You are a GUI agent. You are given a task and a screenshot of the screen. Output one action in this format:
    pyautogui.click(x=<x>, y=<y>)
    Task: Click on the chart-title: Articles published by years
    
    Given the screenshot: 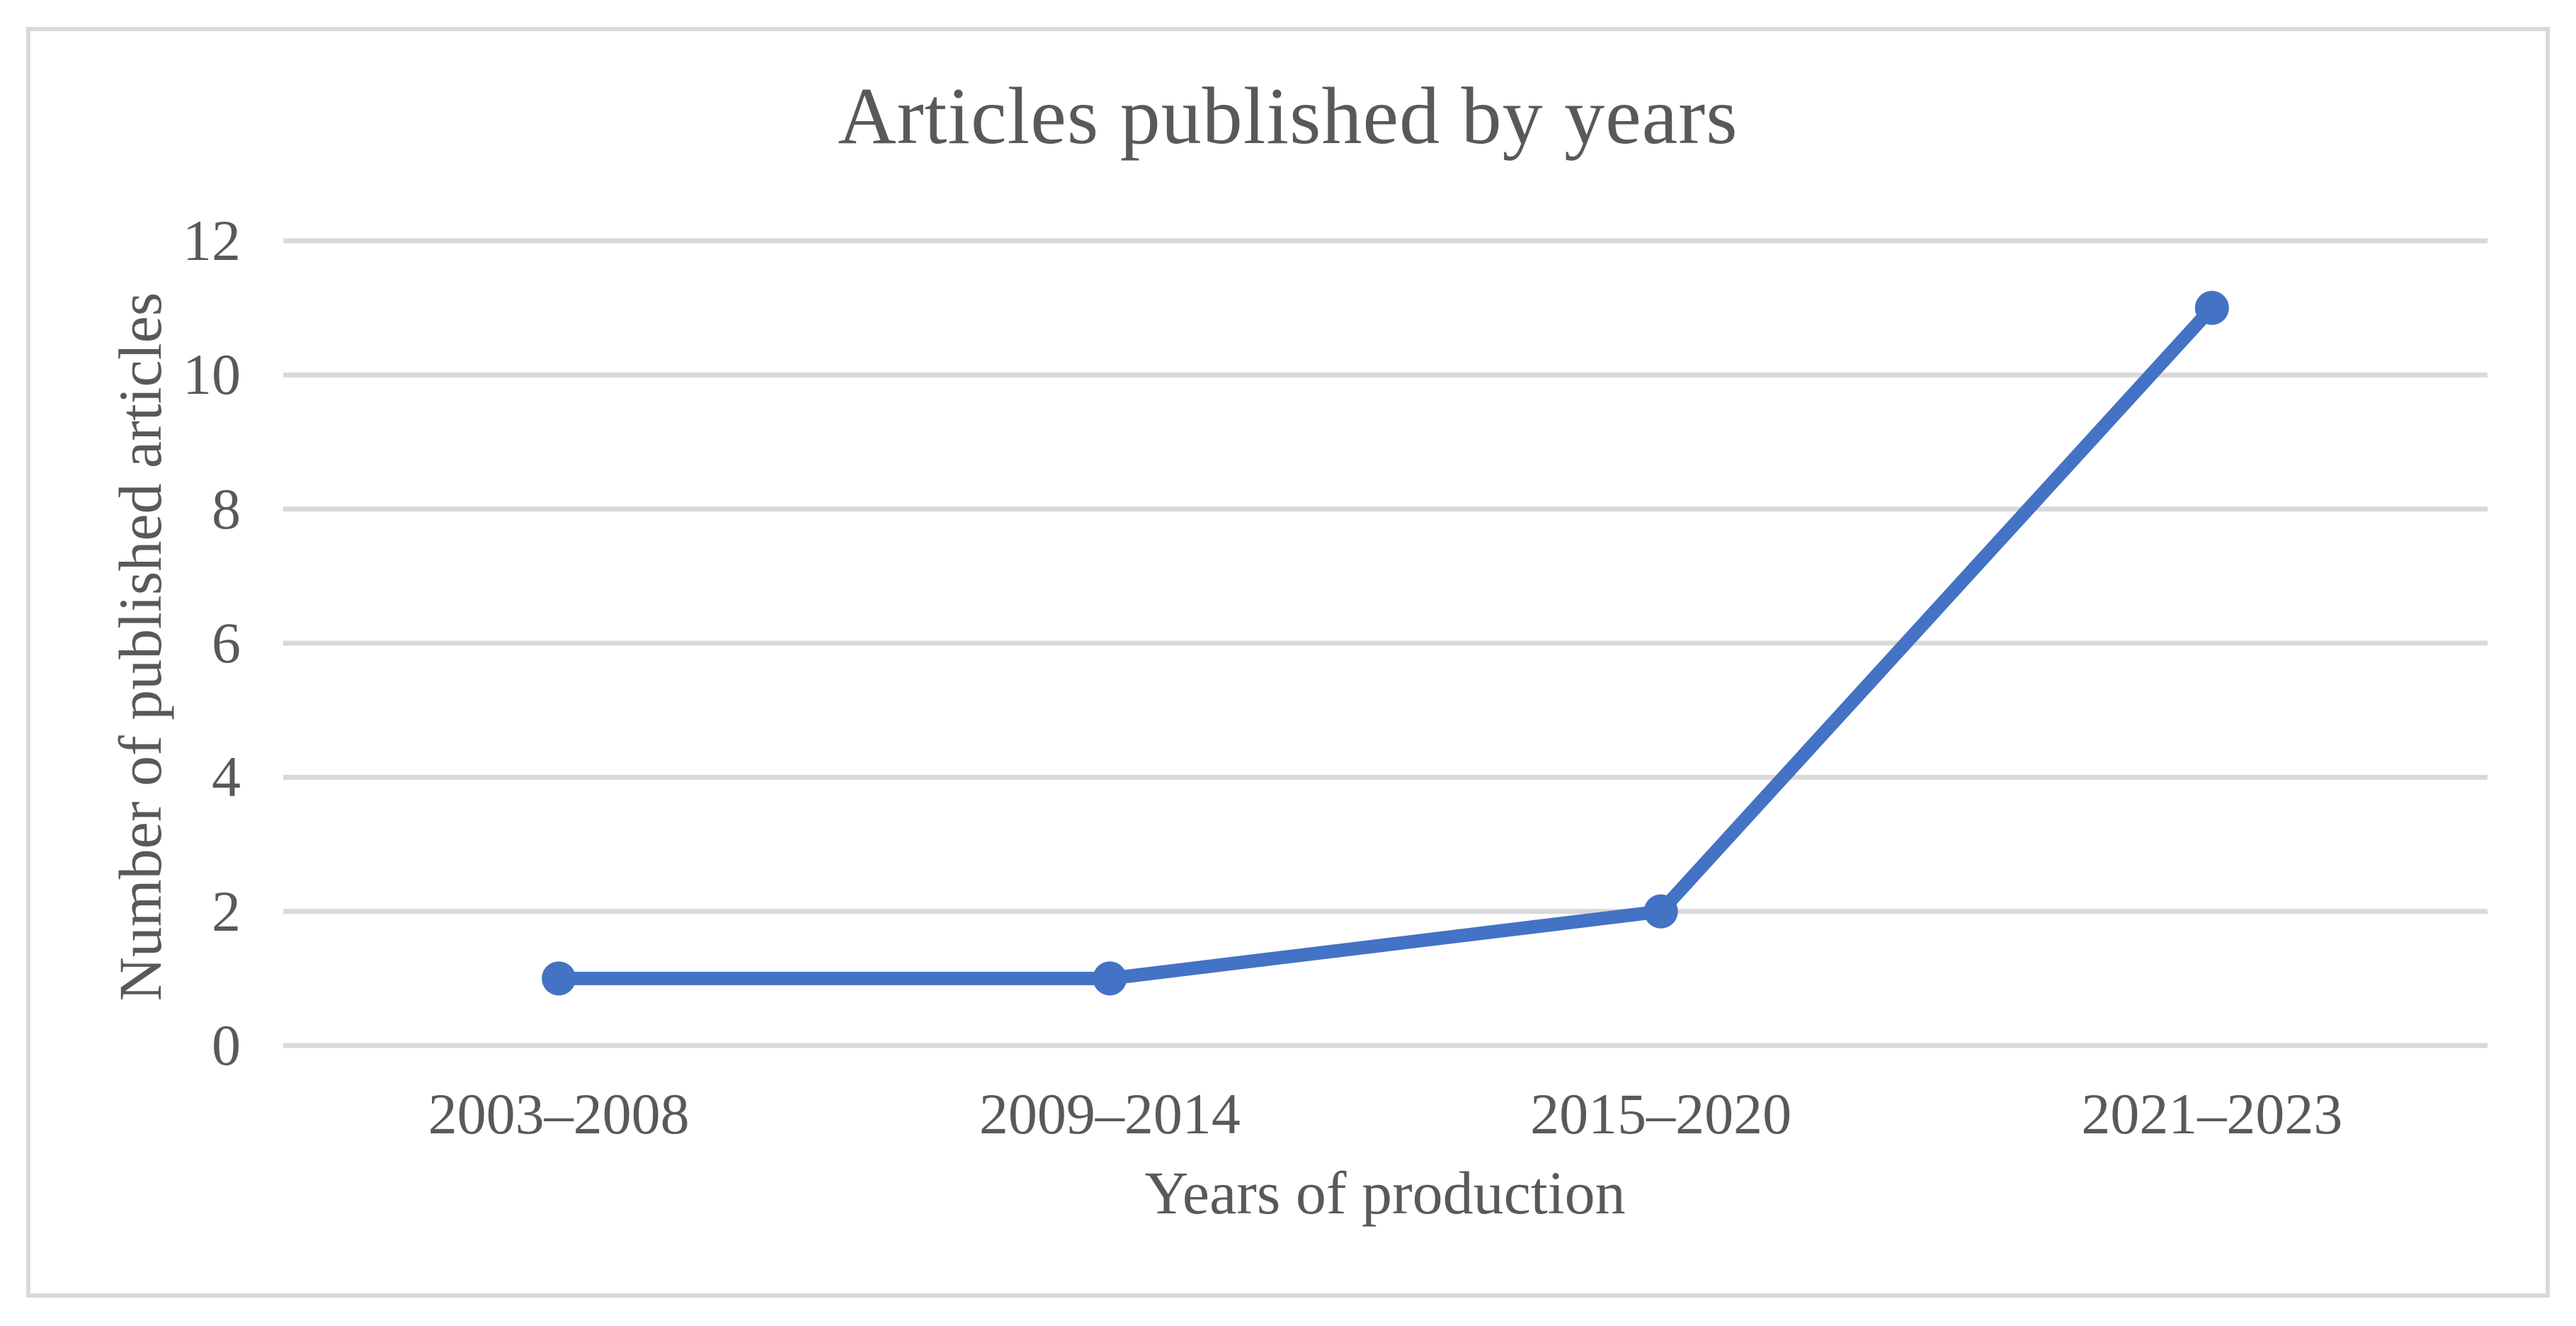 What is the action you would take?
    pyautogui.click(x=1288, y=116)
    